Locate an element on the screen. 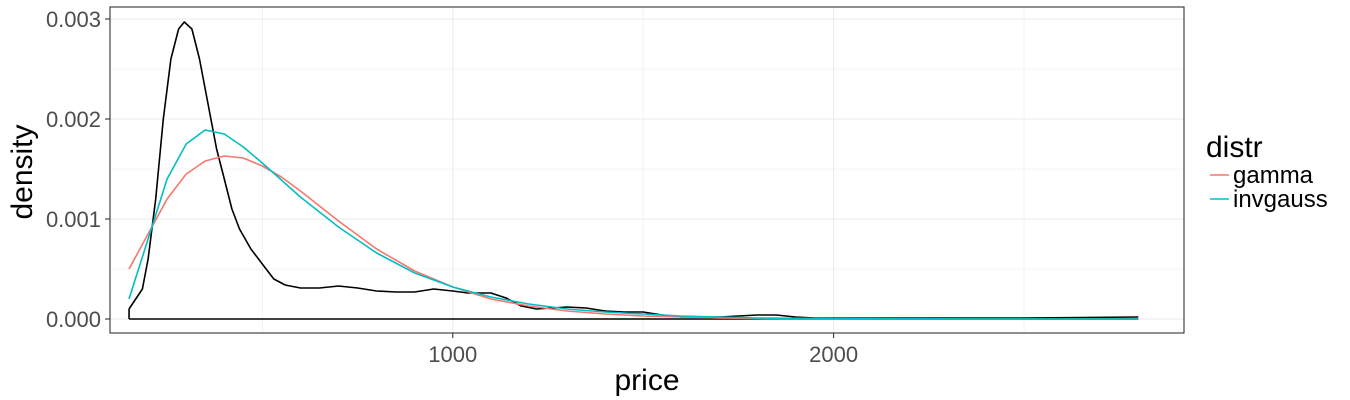 This screenshot has width=1350, height=400. y-axis-title: density is located at coordinates (22, 171).